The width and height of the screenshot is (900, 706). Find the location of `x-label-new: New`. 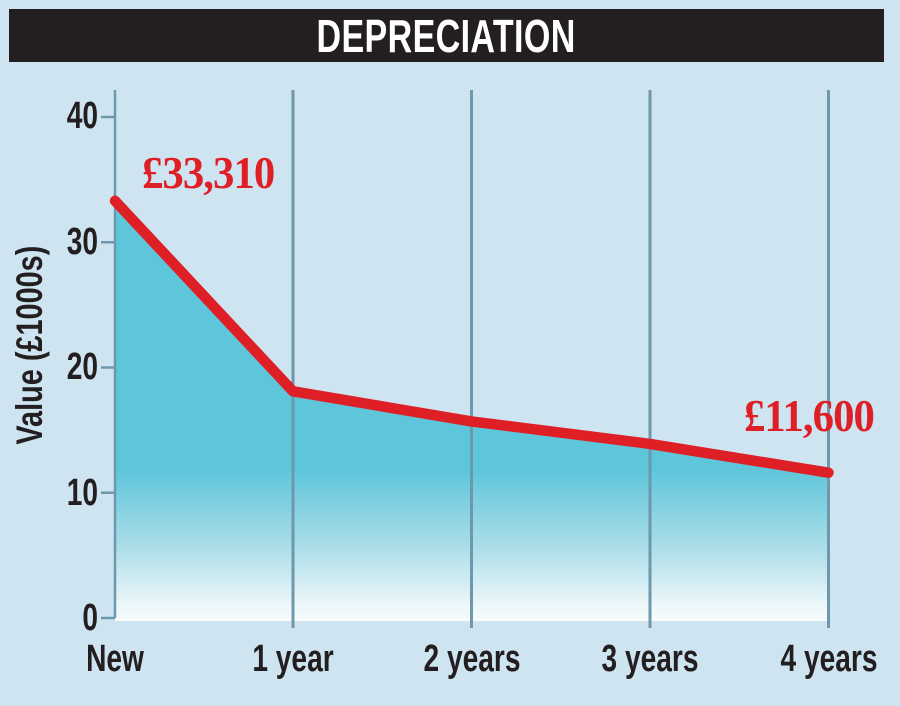

x-label-new: New is located at coordinates (115, 659).